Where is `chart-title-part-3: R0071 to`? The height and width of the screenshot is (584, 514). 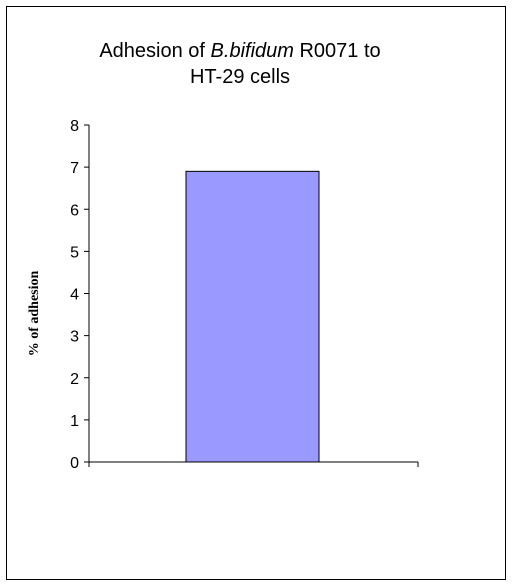
chart-title-part-3: R0071 to is located at coordinates (337, 51).